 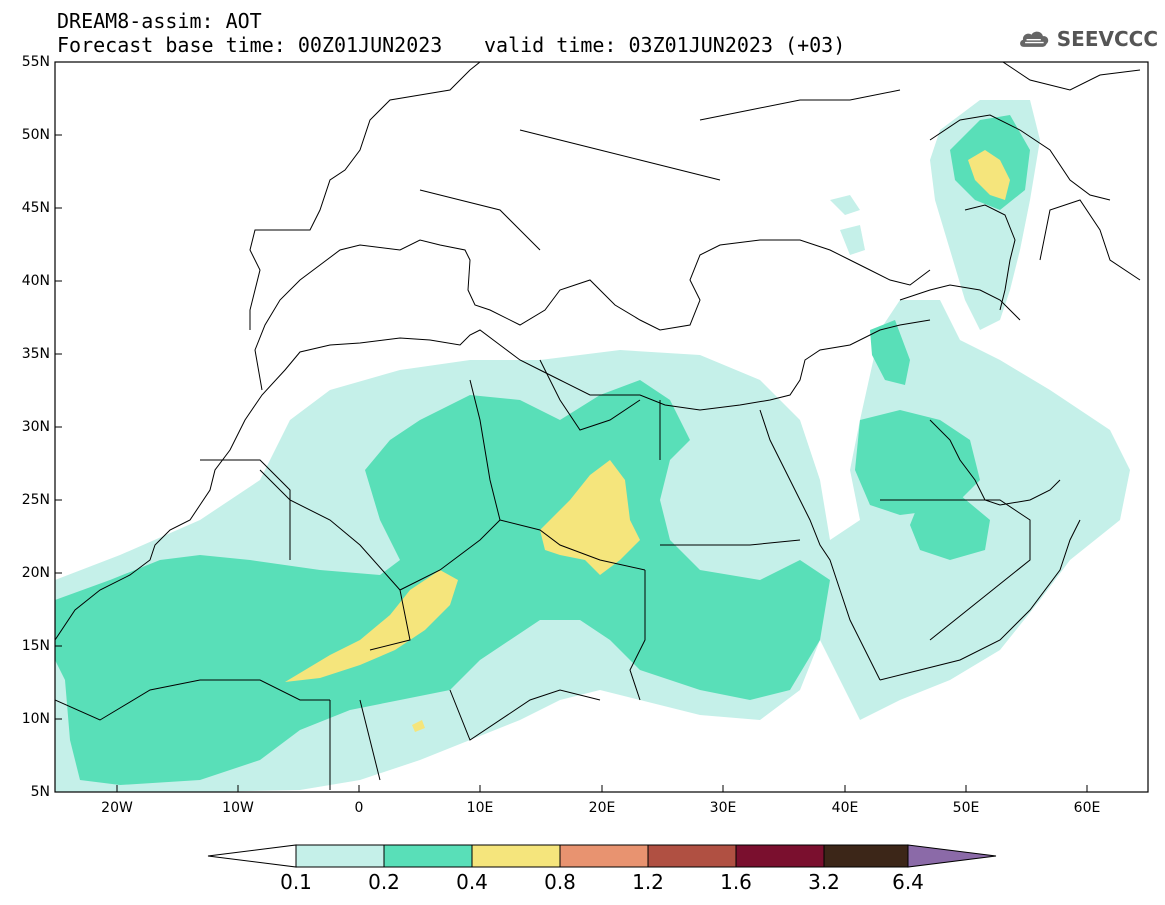 What do you see at coordinates (472, 882) in the screenshot?
I see `colorbar-label: 0.4` at bounding box center [472, 882].